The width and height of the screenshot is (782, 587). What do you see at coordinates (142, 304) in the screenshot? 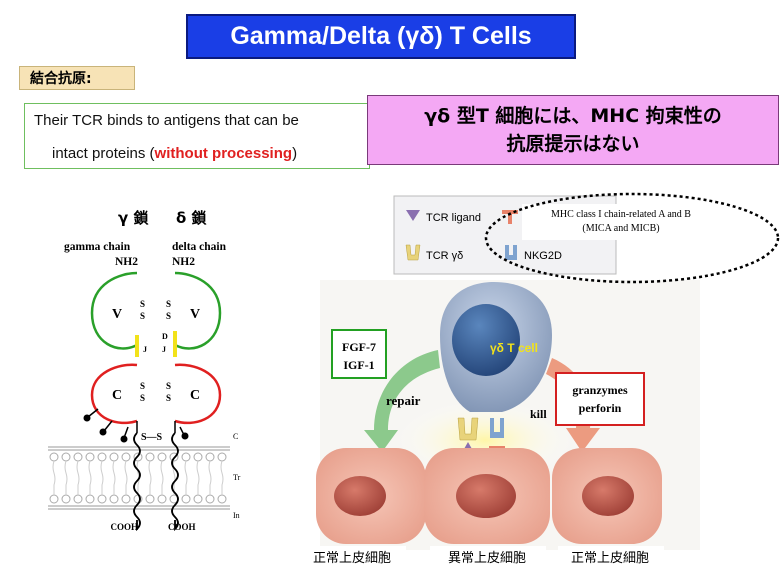
I see `gamma-v-ss-top: S` at bounding box center [142, 304].